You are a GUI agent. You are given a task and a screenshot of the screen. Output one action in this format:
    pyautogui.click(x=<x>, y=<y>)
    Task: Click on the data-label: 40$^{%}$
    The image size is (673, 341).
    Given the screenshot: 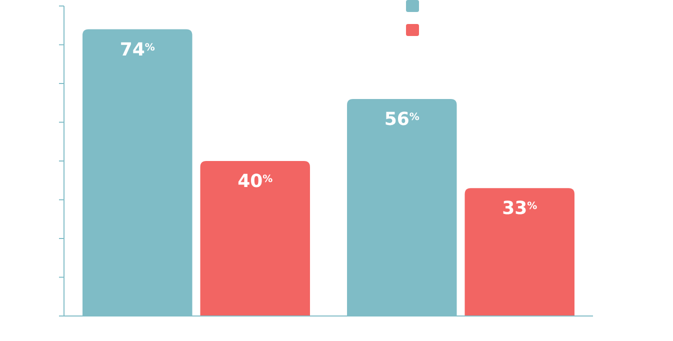 What is the action you would take?
    pyautogui.click(x=255, y=181)
    